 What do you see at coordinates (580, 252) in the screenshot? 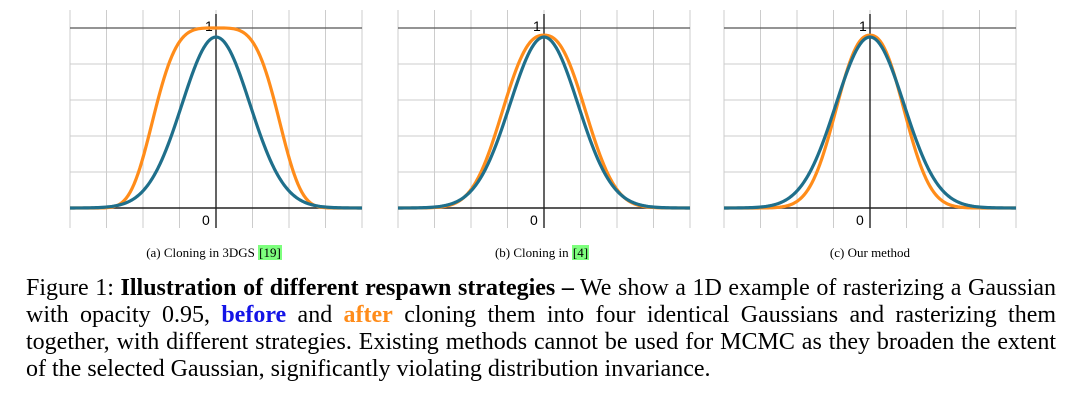
I see `citation-link-4: [4]` at bounding box center [580, 252].